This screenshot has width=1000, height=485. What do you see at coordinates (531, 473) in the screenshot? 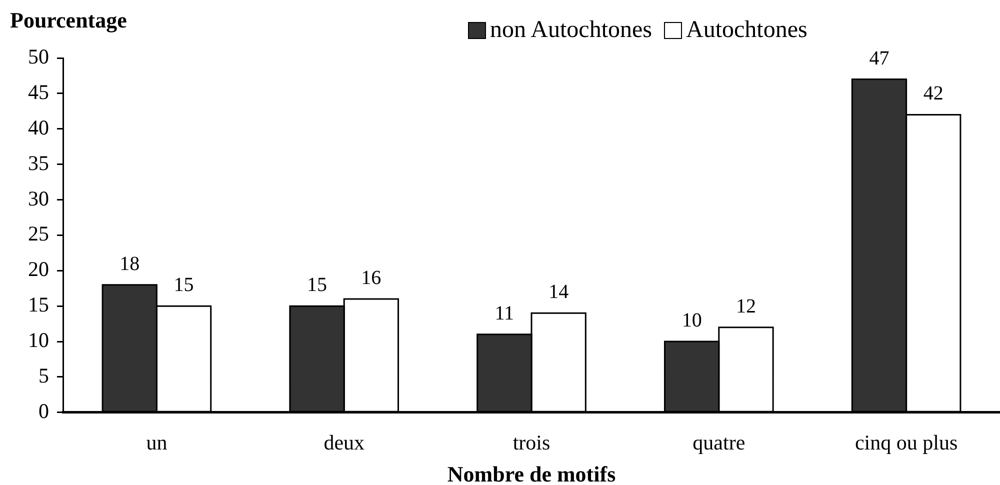
I see `x-axis-title: Nombre de motifs` at bounding box center [531, 473].